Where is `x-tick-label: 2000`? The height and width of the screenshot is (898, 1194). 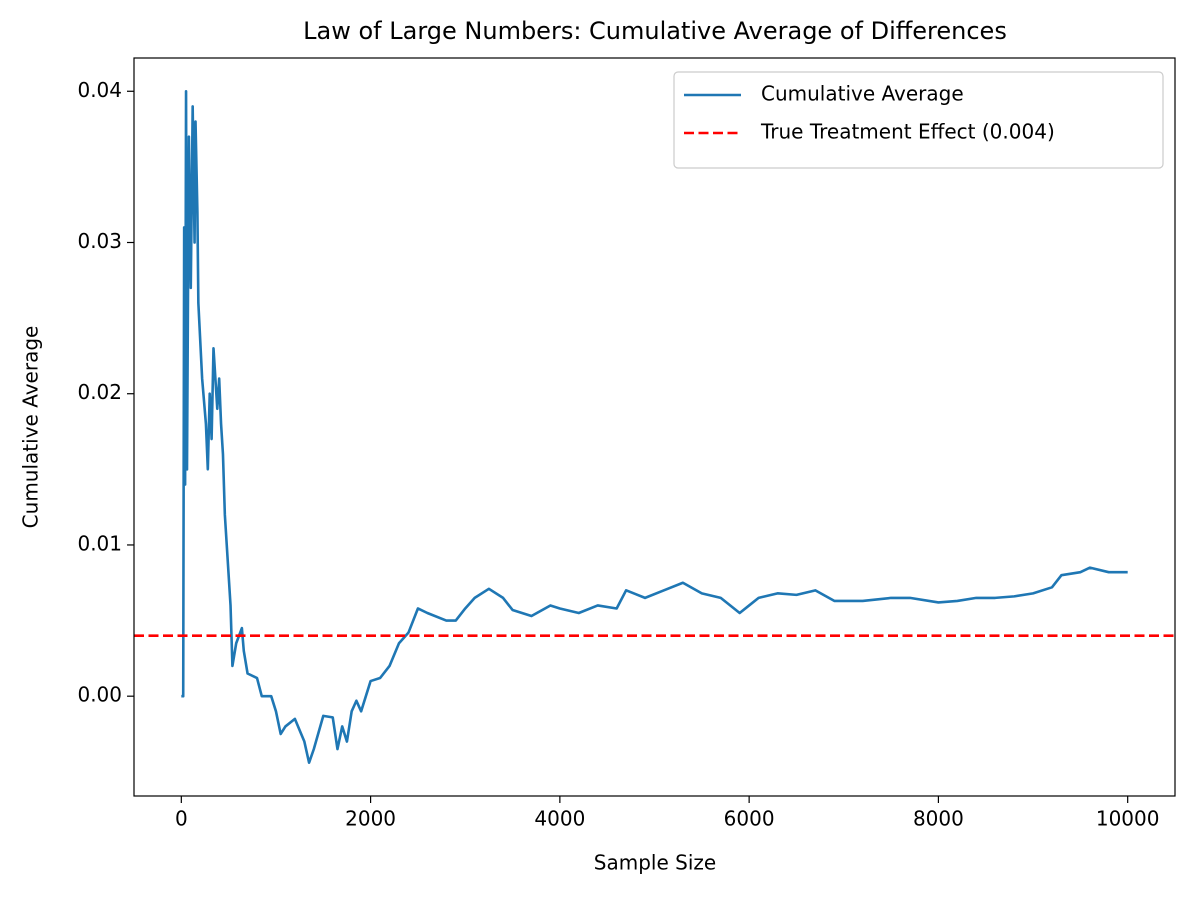
x-tick-label: 2000 is located at coordinates (370, 819).